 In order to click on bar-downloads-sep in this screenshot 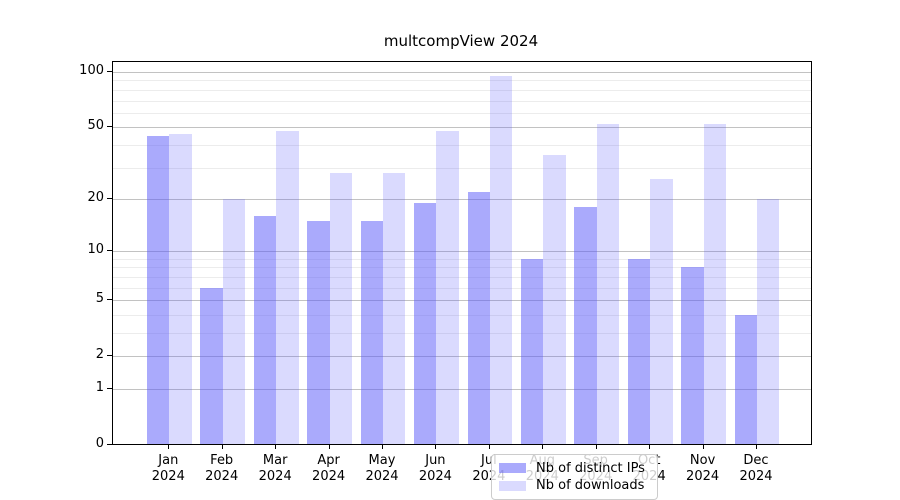, I will do `click(608, 284)`.